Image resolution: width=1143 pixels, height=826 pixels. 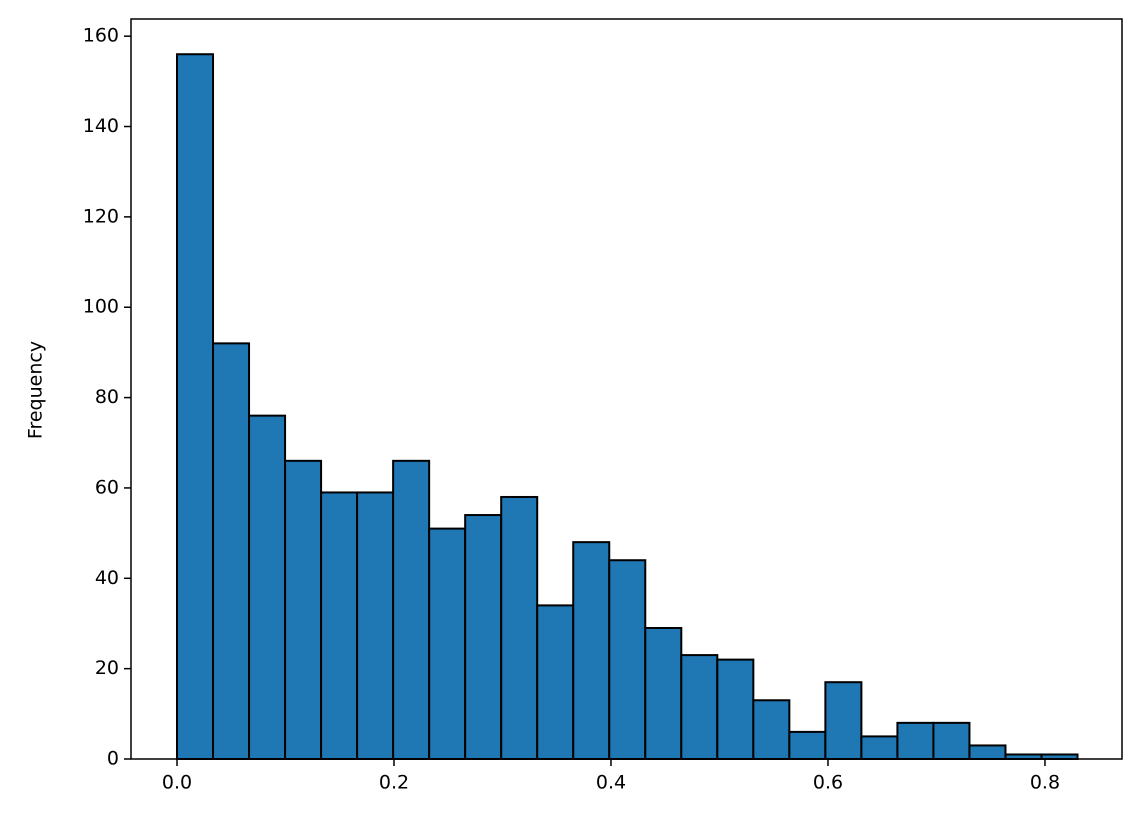 What do you see at coordinates (101, 307) in the screenshot?
I see `y-tick-label: 100` at bounding box center [101, 307].